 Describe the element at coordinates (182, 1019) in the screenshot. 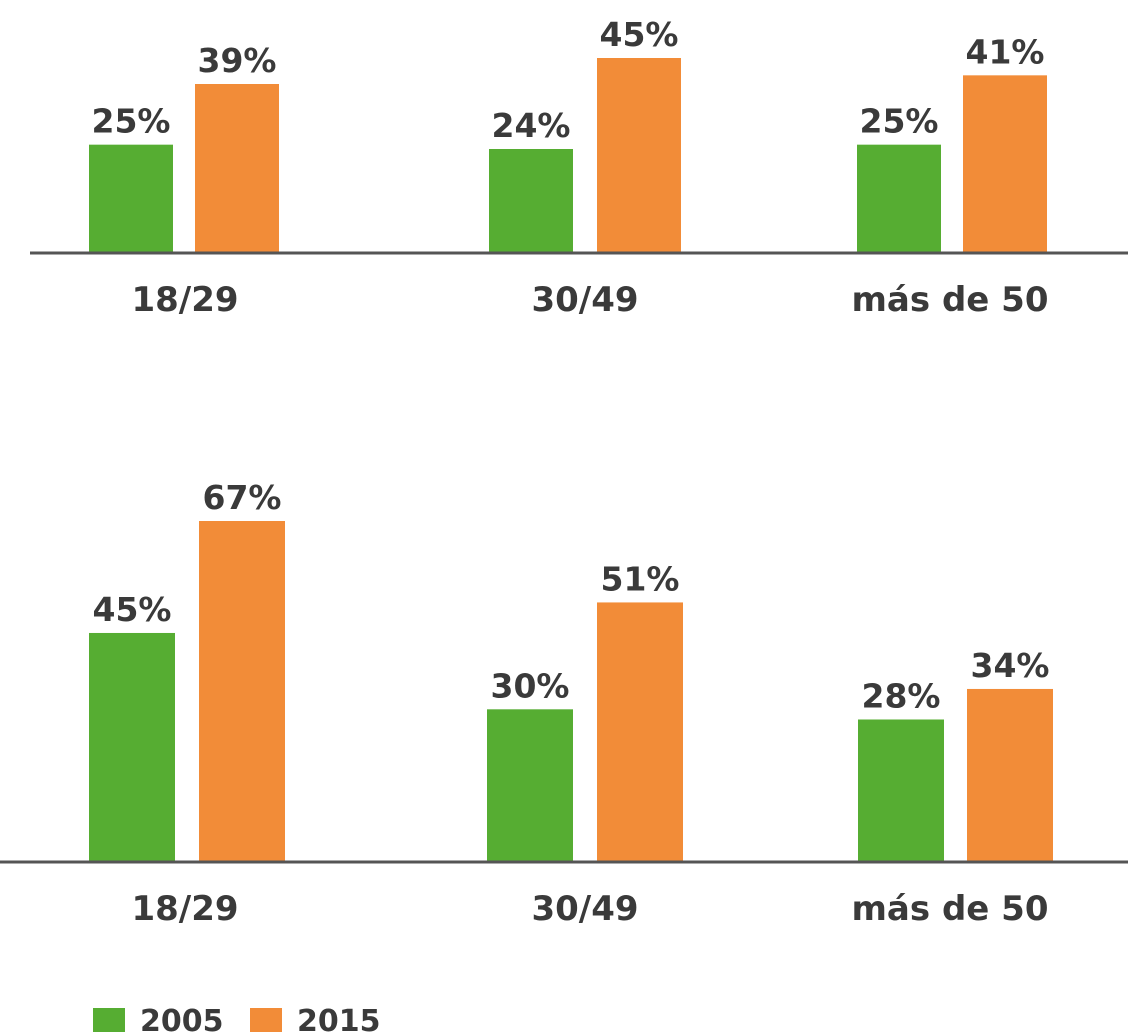

I see `legend-label: 2005` at that location.